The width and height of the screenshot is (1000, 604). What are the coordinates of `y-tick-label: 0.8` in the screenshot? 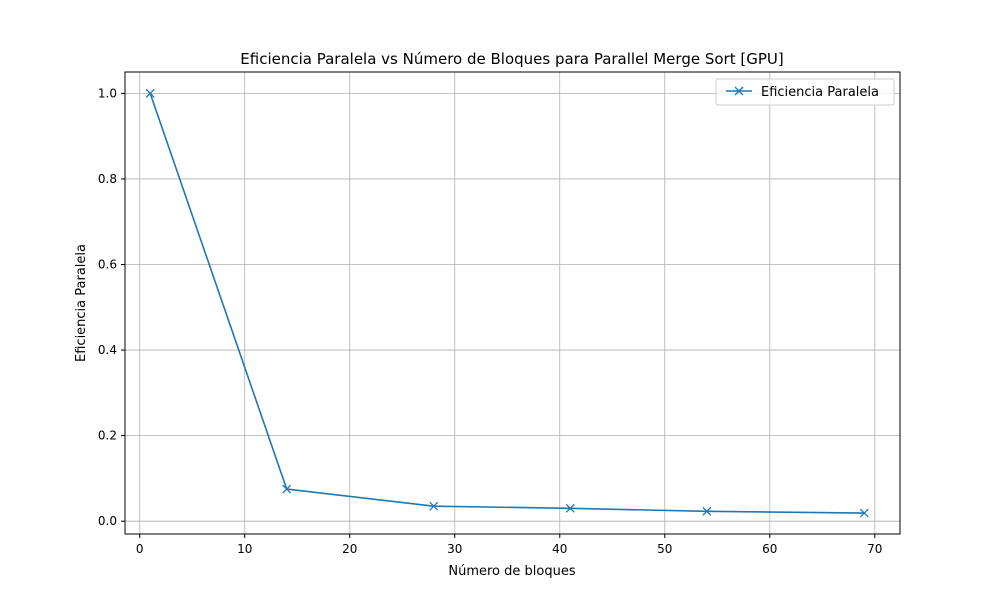 It's located at (107, 179).